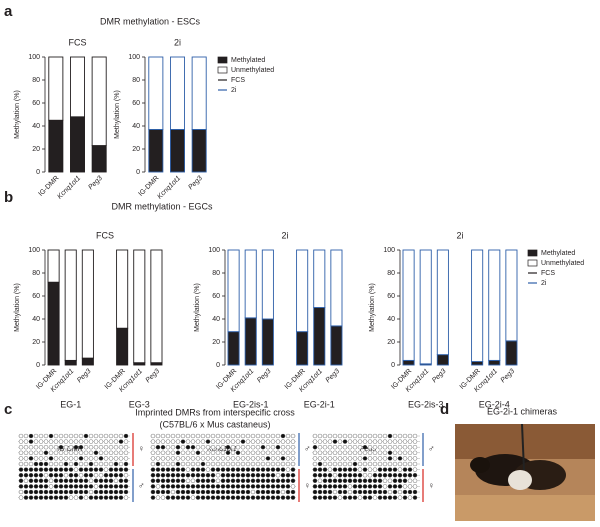  What do you see at coordinates (177, 42) in the screenshot?
I see `chart-title: 2i` at bounding box center [177, 42].